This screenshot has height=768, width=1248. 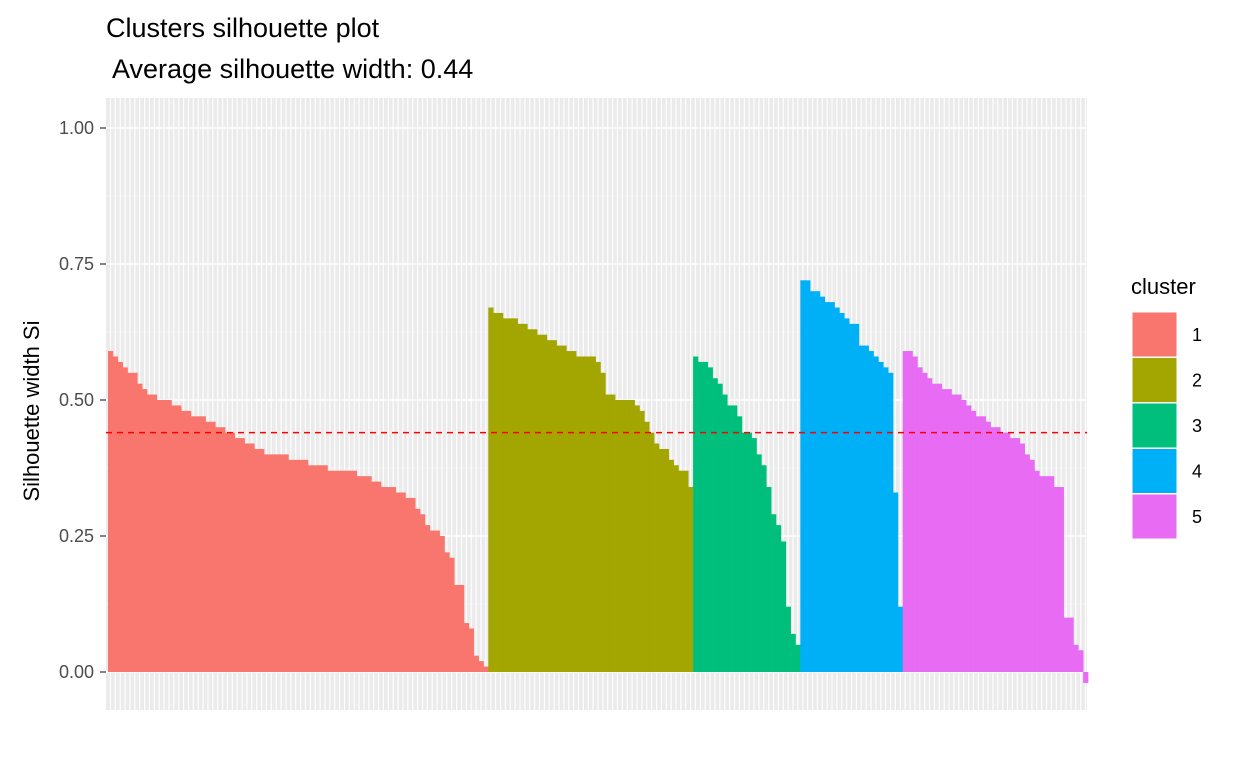 What do you see at coordinates (31, 411) in the screenshot?
I see `y-axis-title: Silhouette width Si` at bounding box center [31, 411].